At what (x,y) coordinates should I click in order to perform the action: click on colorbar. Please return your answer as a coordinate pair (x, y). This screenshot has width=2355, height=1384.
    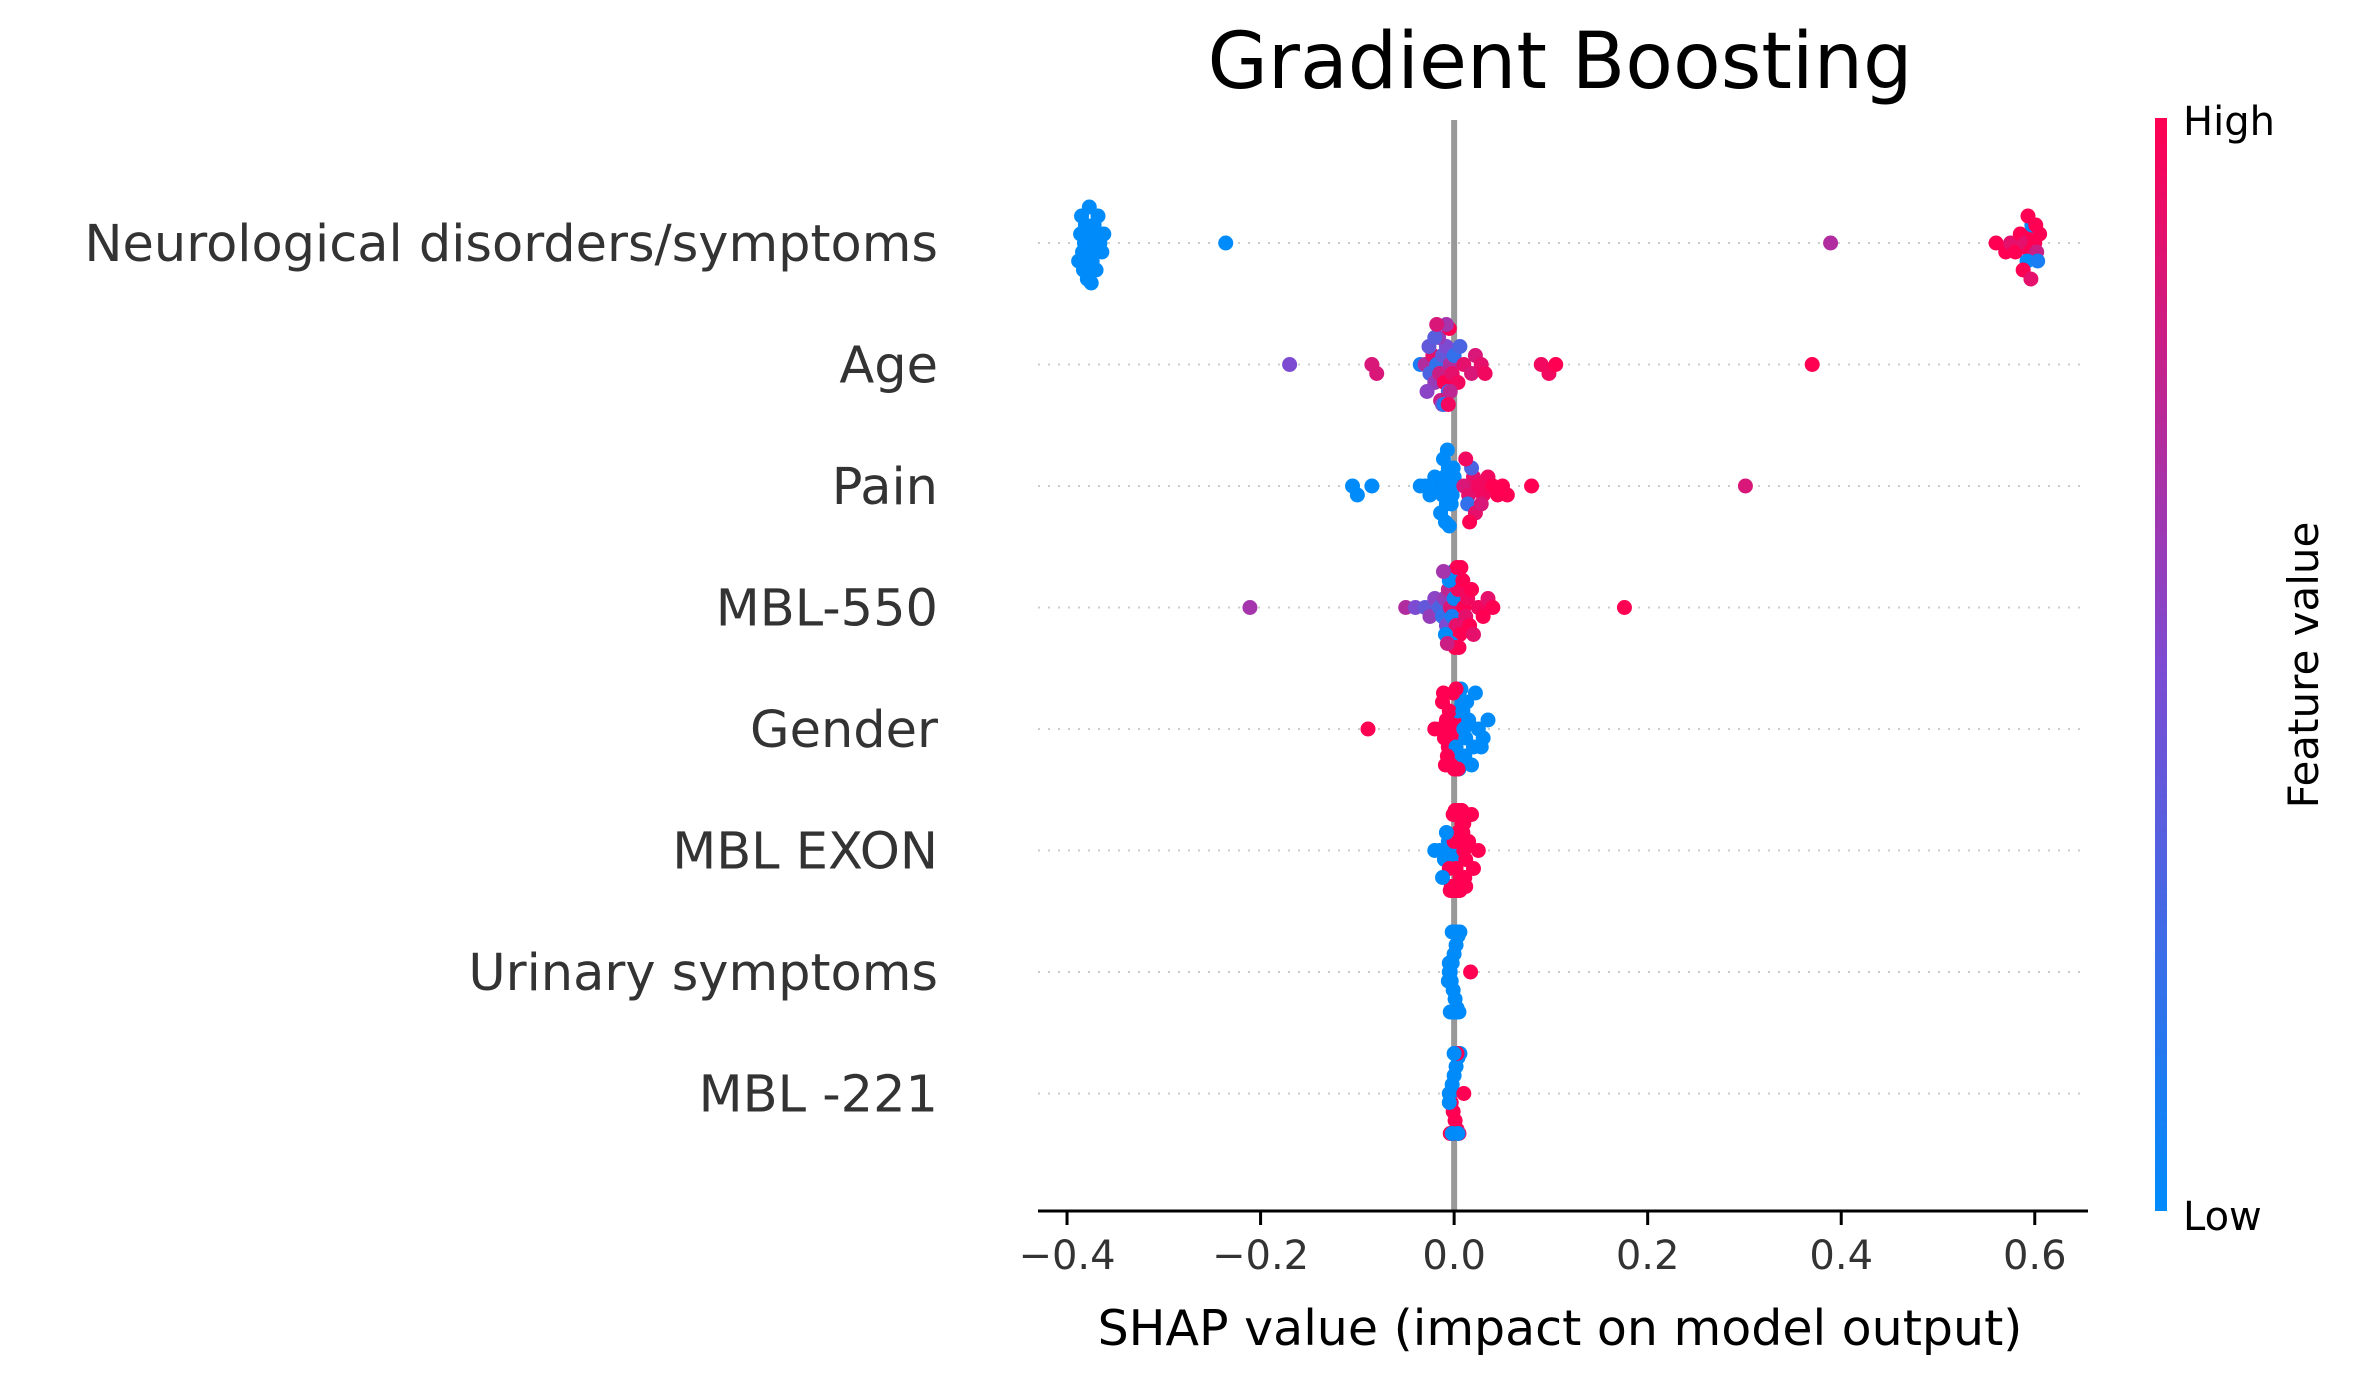
    Looking at the image, I should click on (2161, 664).